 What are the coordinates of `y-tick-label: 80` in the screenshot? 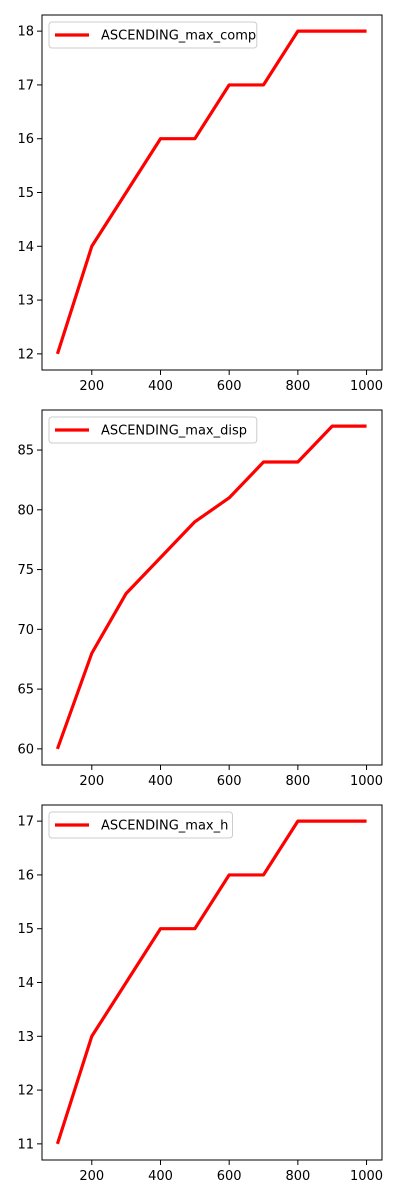 It's located at (25, 510).